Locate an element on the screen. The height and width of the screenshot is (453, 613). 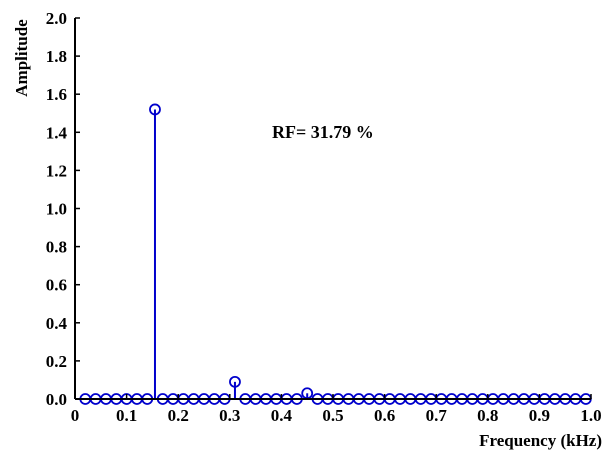
y-tick-label: 0.8 is located at coordinates (56, 247).